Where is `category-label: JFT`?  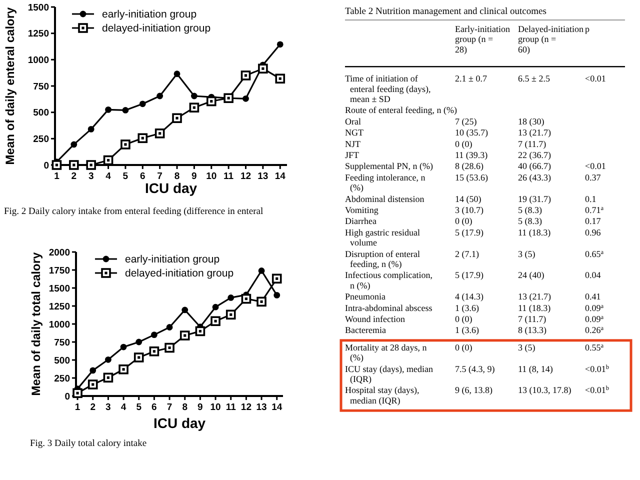 category-label: JFT is located at coordinates (352, 155).